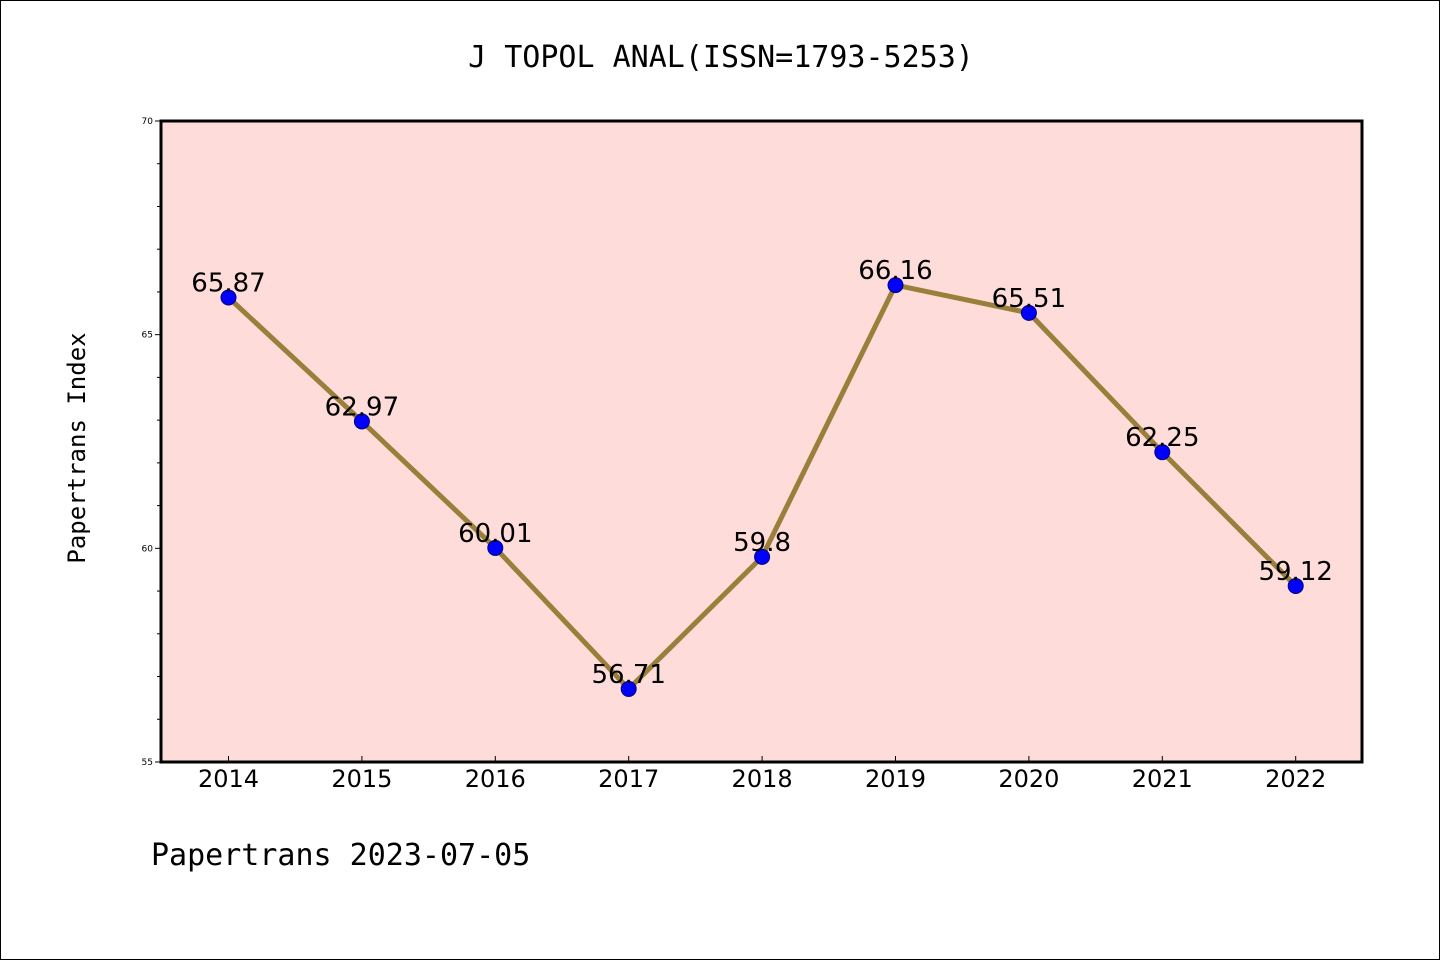 This screenshot has width=1440, height=961. What do you see at coordinates (1295, 779) in the screenshot?
I see `x-tick-label: 2022` at bounding box center [1295, 779].